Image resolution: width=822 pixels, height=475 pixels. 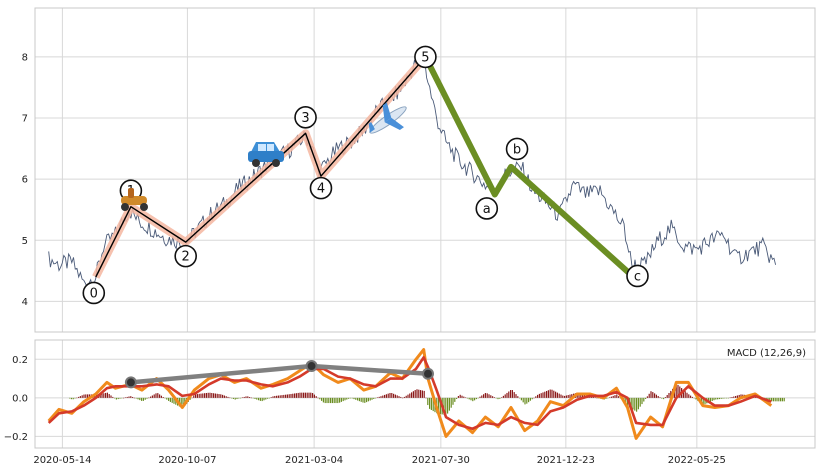 What do you see at coordinates (270, 147) in the screenshot?
I see `car-window` at bounding box center [270, 147].